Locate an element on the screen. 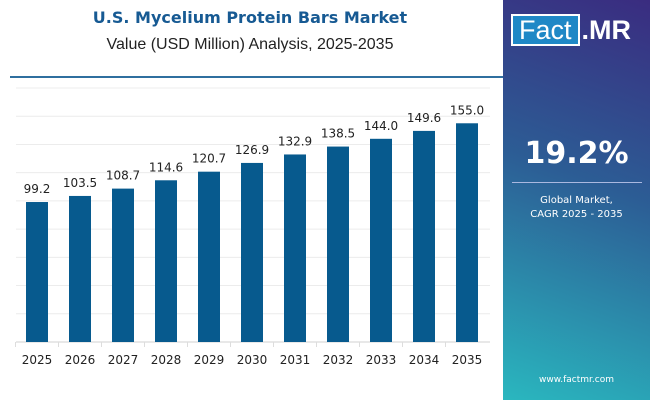 This screenshot has height=400, width=650. x-tick-2034: 2034 is located at coordinates (424, 360).